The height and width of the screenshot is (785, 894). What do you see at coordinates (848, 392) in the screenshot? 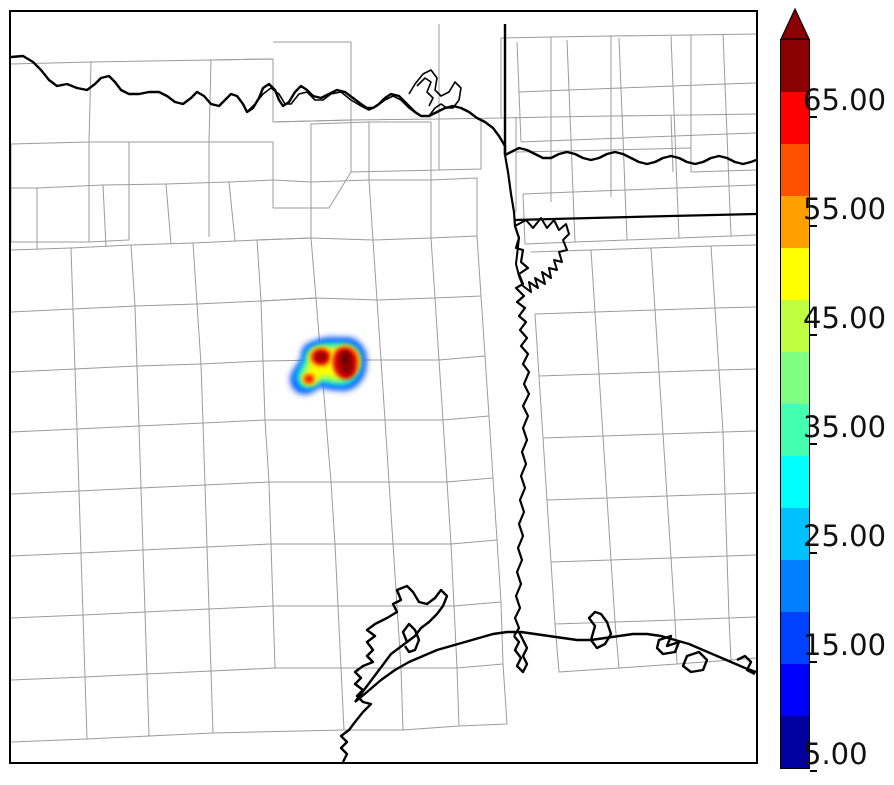
I see `colorbar-tick-labels: 65.00 55.00 45.00 35.00 25.00 15.00 5.00` at bounding box center [848, 392].